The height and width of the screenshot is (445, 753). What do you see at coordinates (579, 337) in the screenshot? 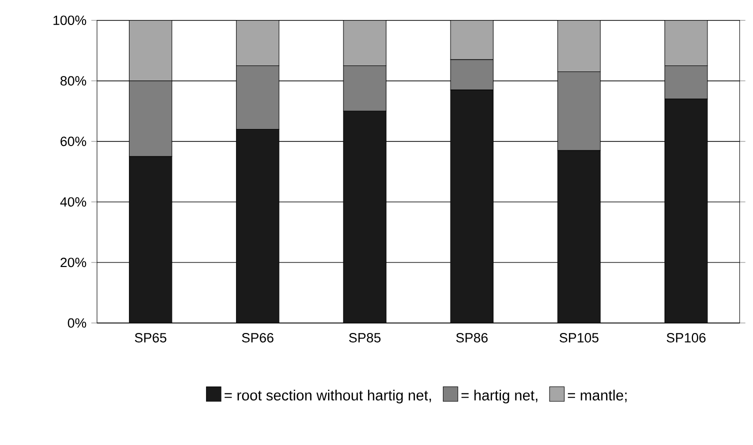
I see `x-tick-label: SP105` at bounding box center [579, 337].